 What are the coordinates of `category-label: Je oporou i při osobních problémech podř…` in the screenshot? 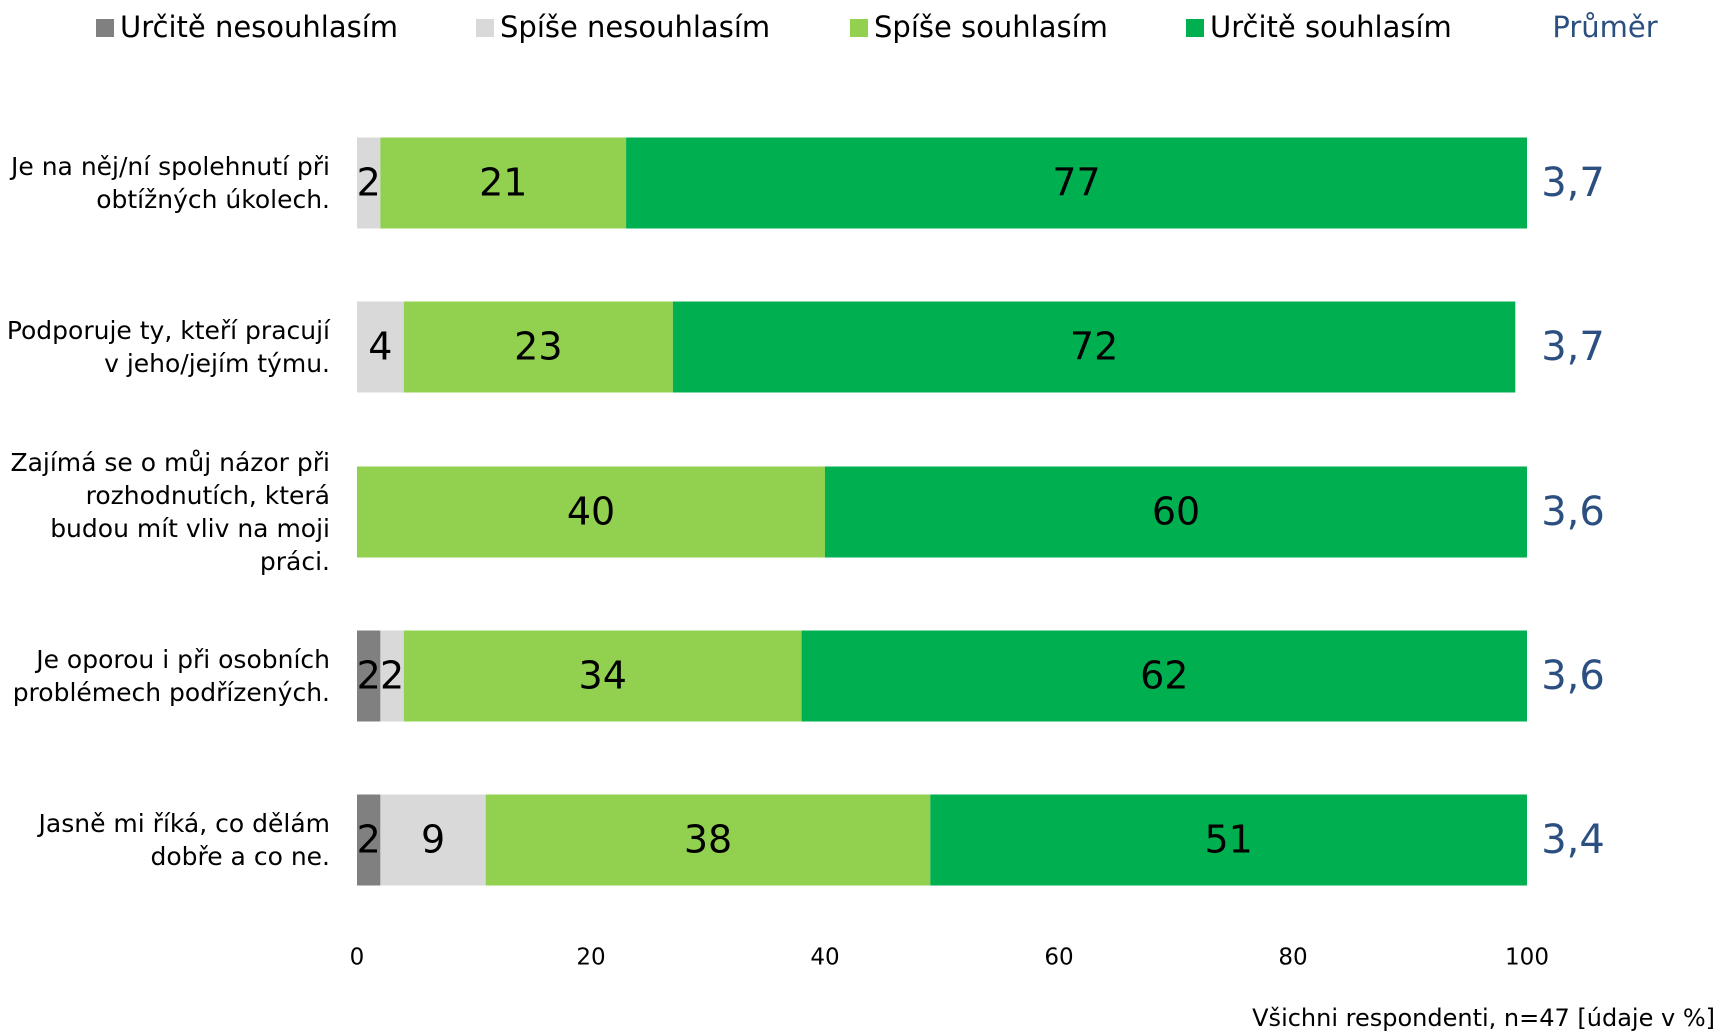 It's located at (171, 676).